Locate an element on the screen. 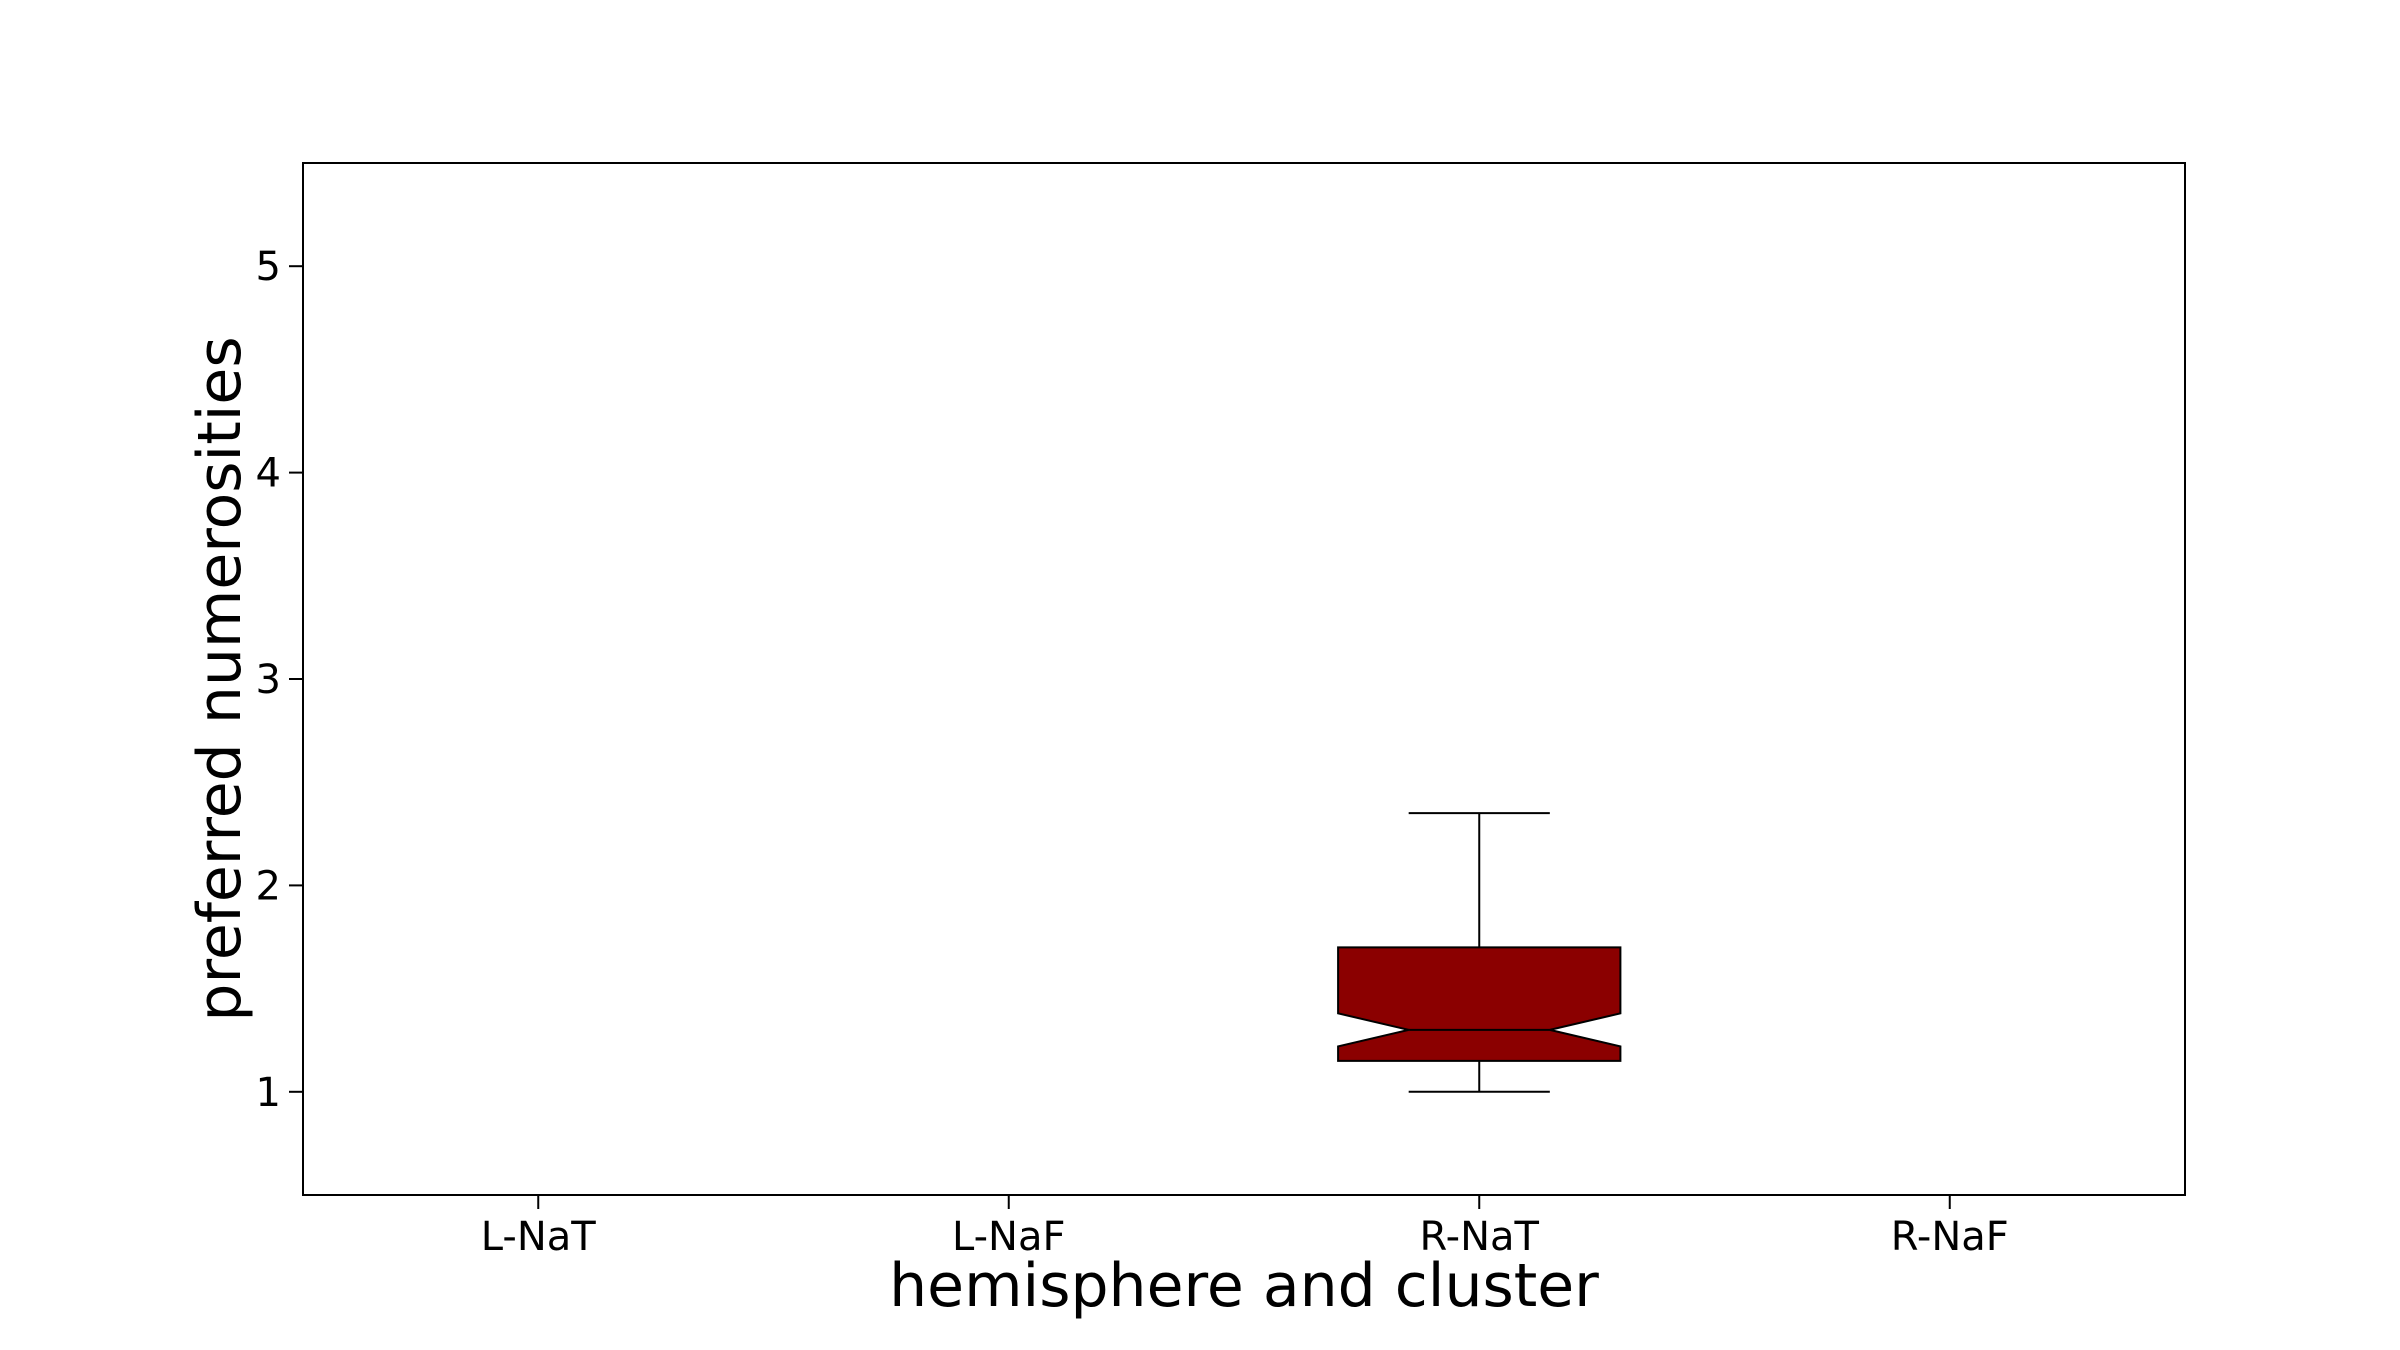  x-tick-label: L-NaF is located at coordinates (1008, 1237).